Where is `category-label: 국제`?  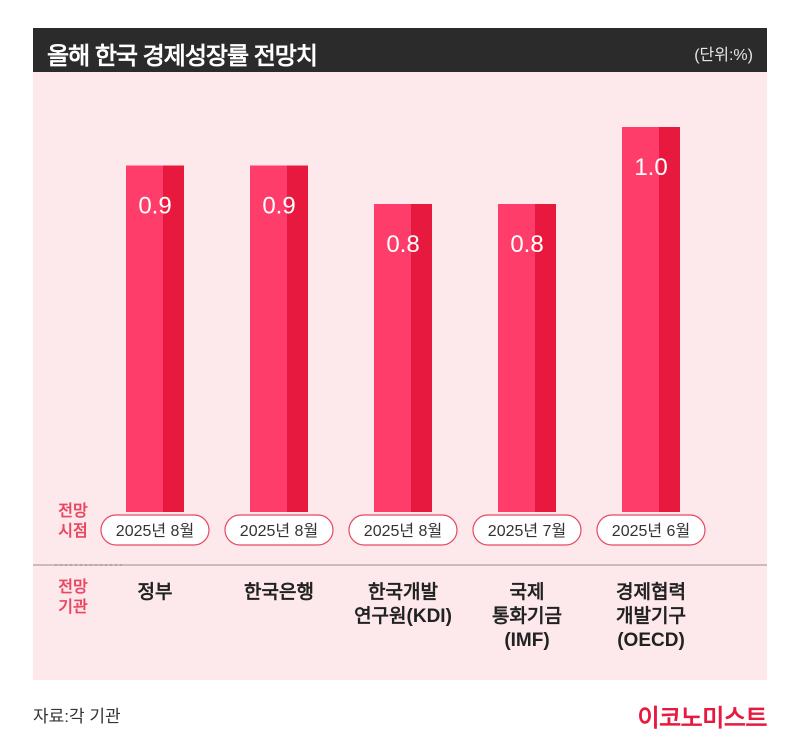 category-label: 국제 is located at coordinates (527, 592).